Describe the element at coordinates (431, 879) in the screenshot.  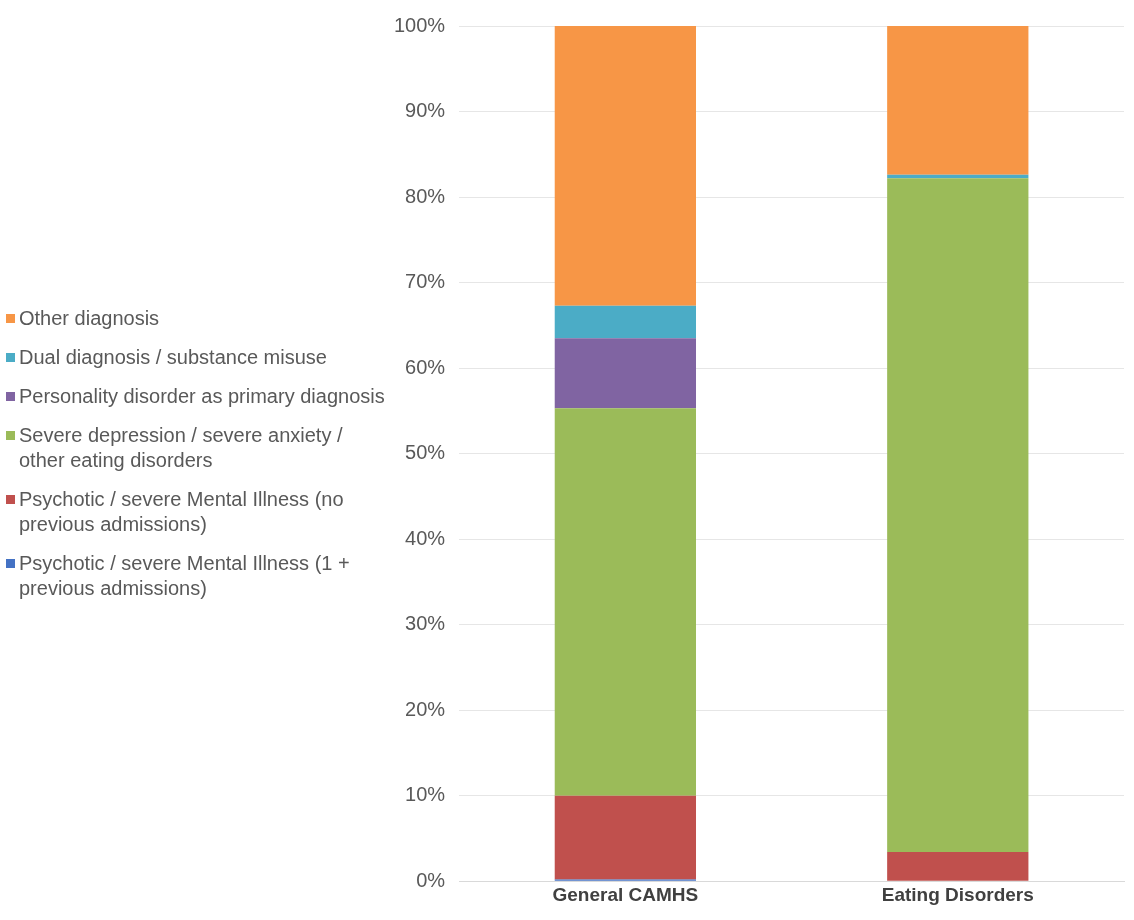
I see `y-tick-label: 0%` at that location.